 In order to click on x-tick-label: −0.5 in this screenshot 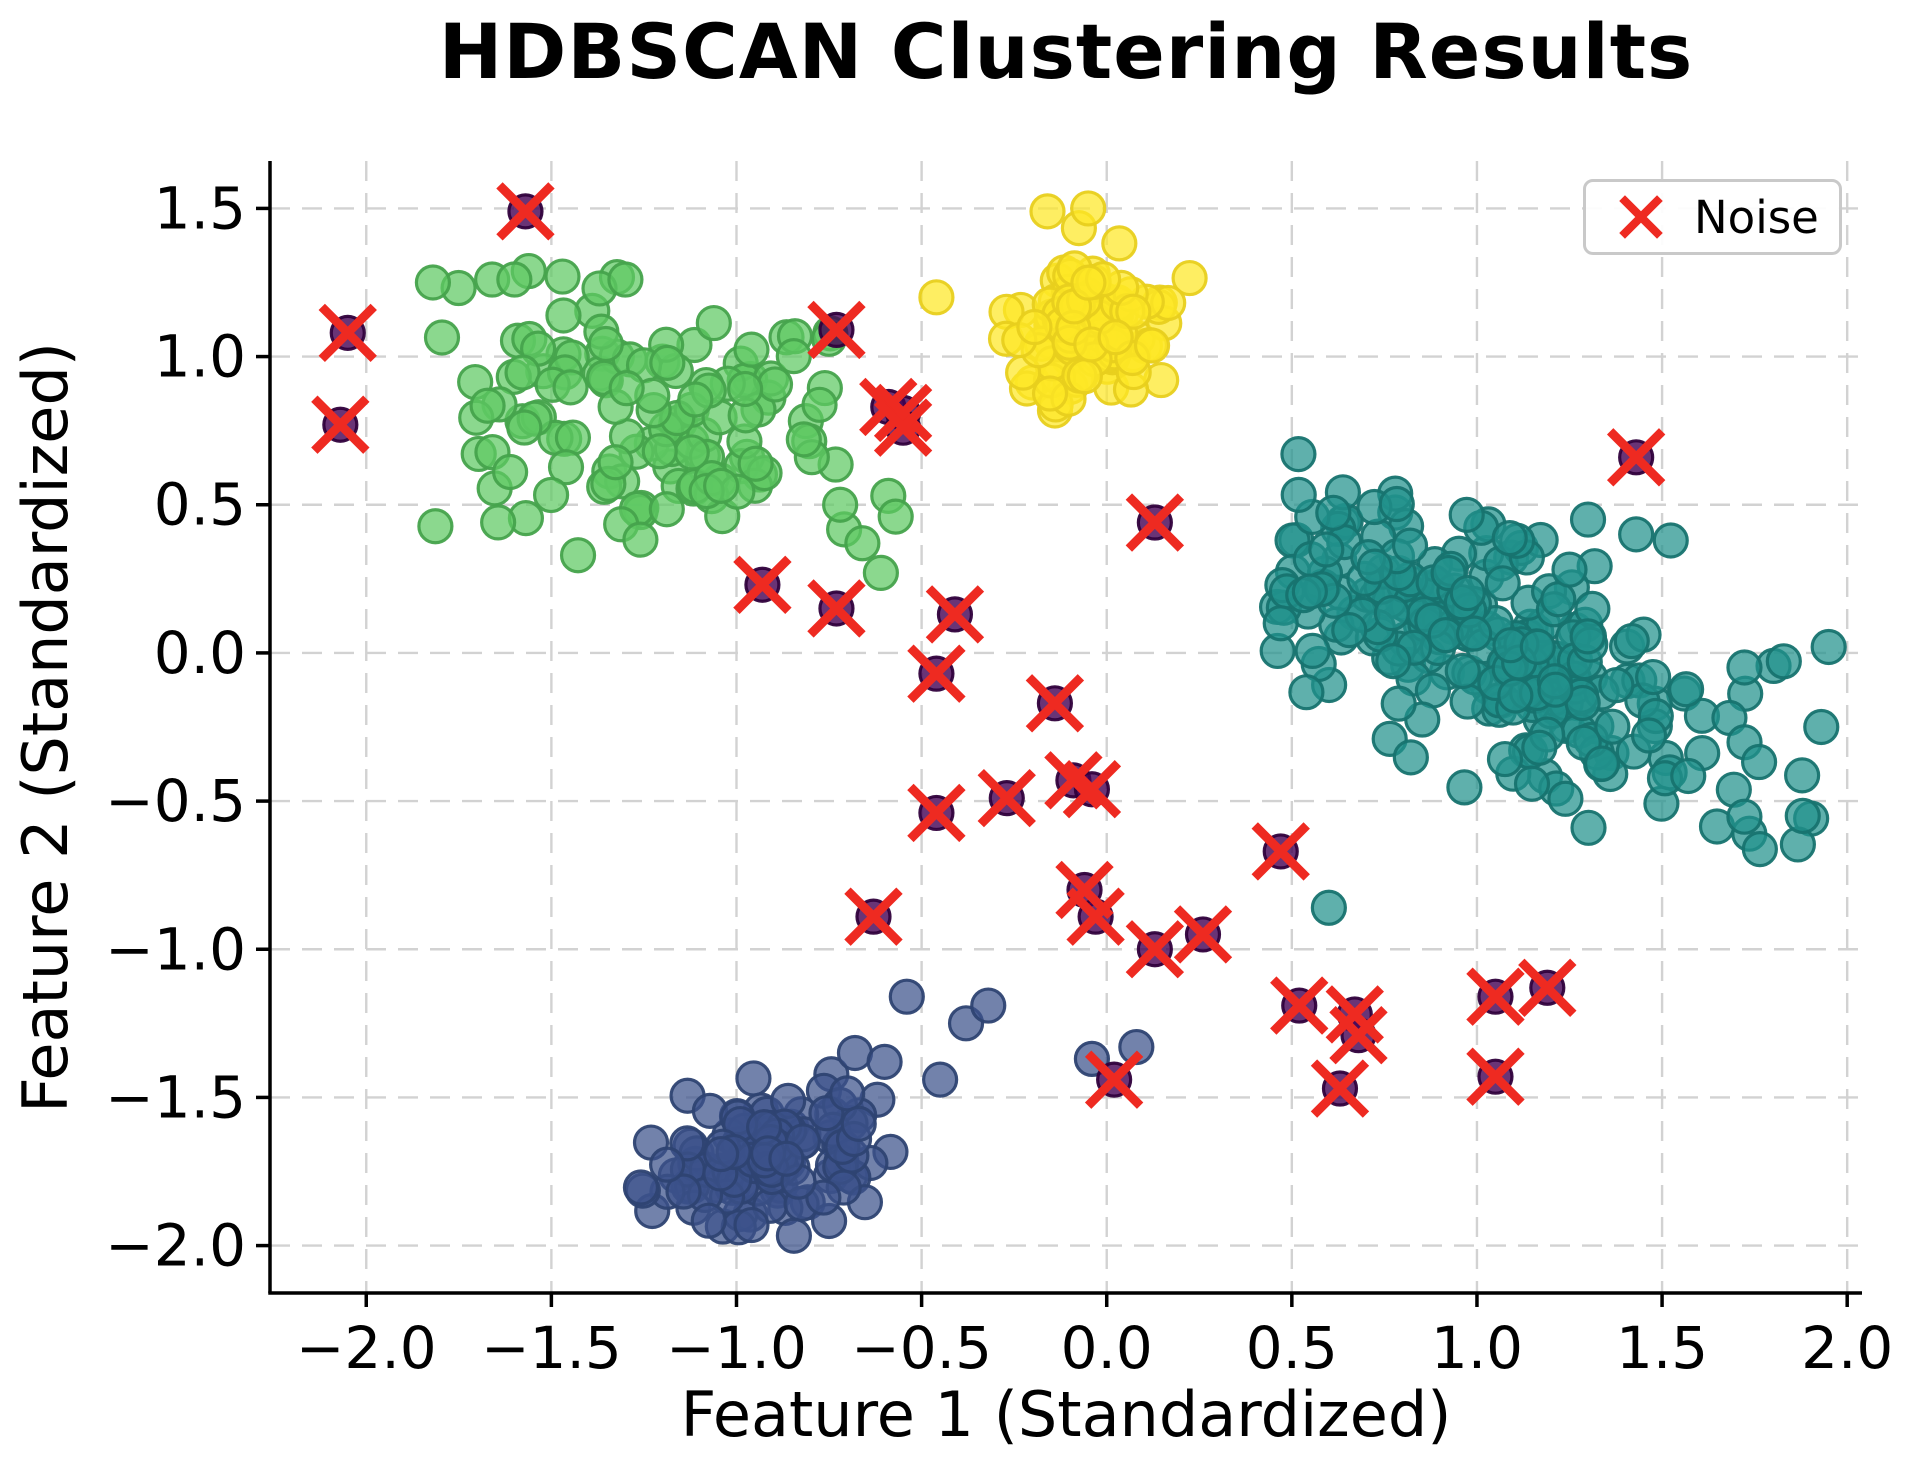, I will do `click(921, 1348)`.